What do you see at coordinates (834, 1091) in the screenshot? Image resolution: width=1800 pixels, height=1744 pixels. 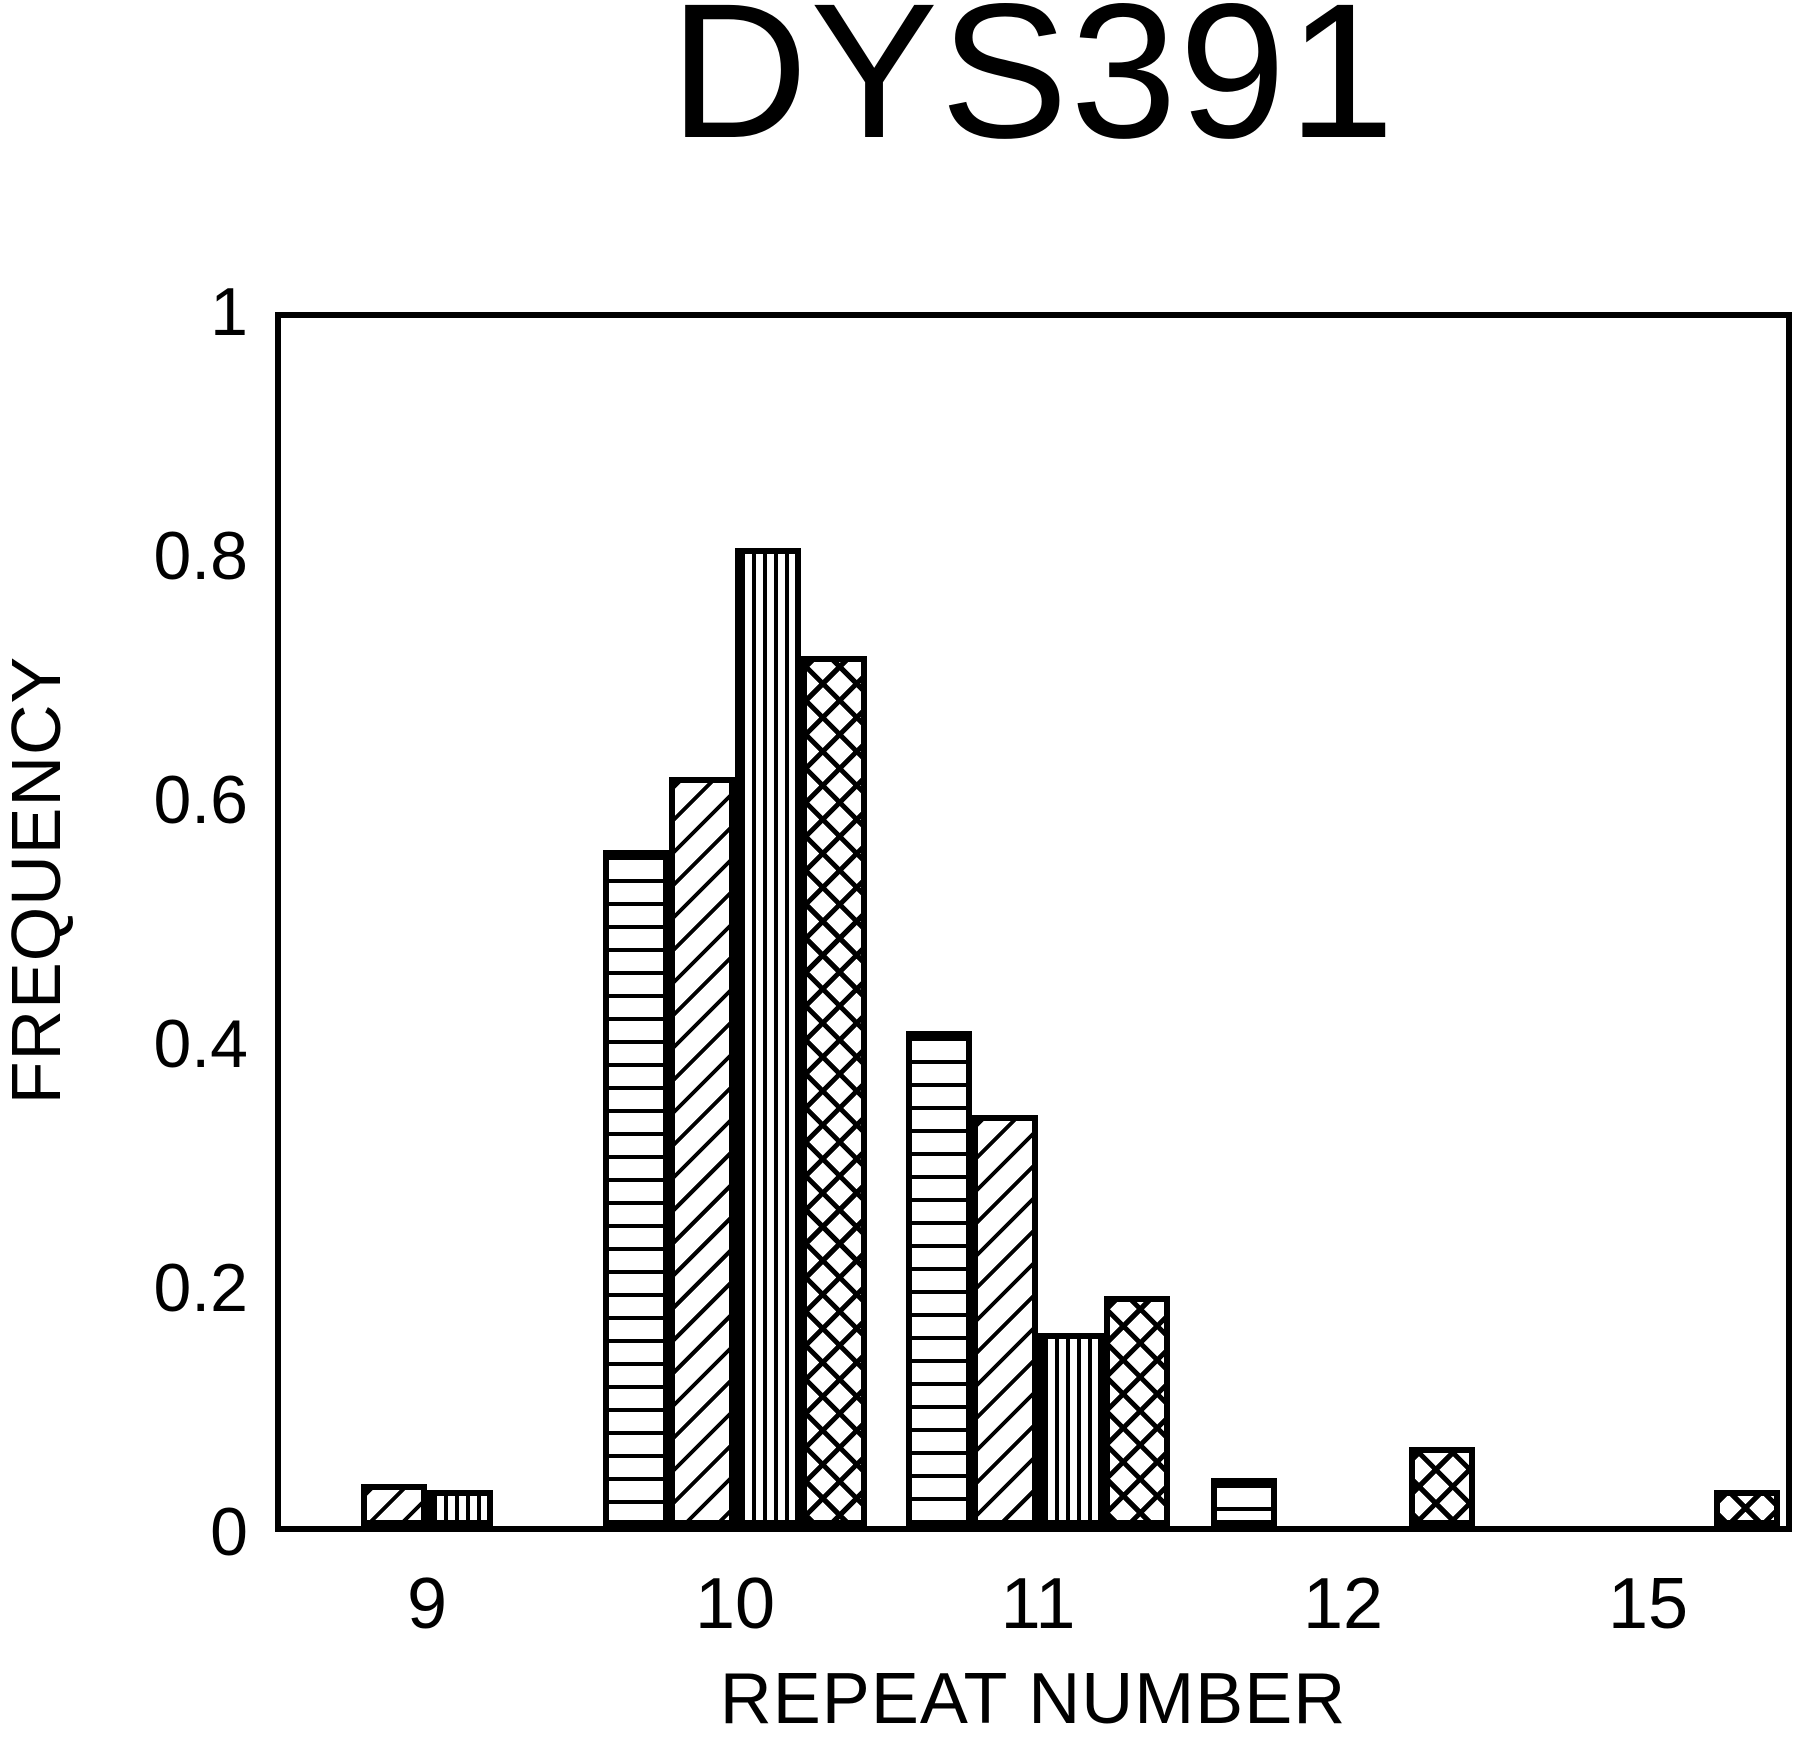 I see `bar-repeat10-crosshatch` at bounding box center [834, 1091].